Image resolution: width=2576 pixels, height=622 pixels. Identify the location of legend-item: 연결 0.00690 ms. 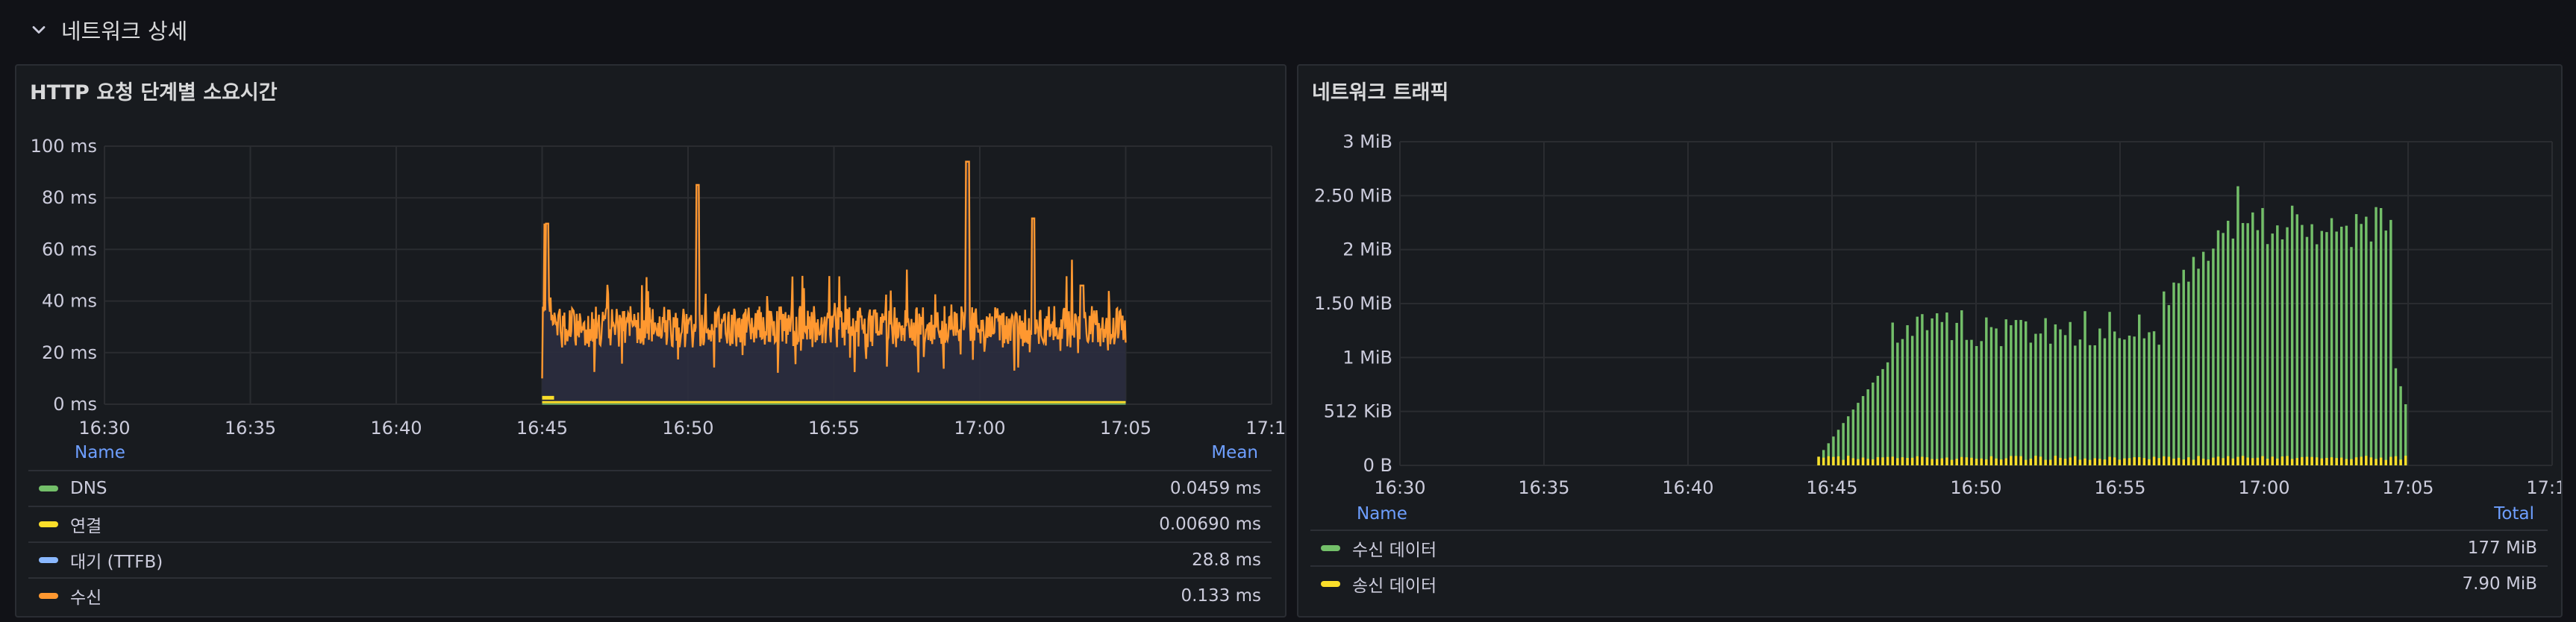
(650, 523).